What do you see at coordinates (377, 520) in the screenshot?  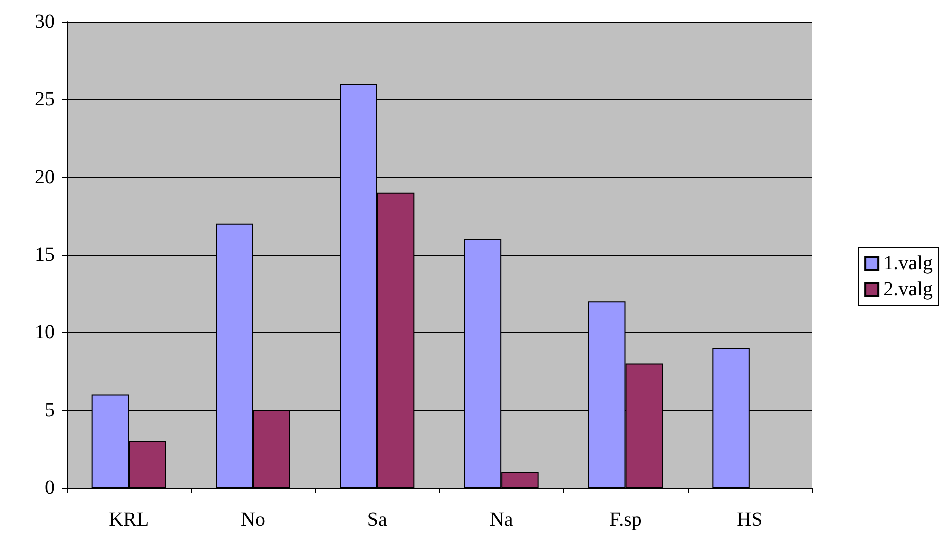 I see `x-tick-label: Sa` at bounding box center [377, 520].